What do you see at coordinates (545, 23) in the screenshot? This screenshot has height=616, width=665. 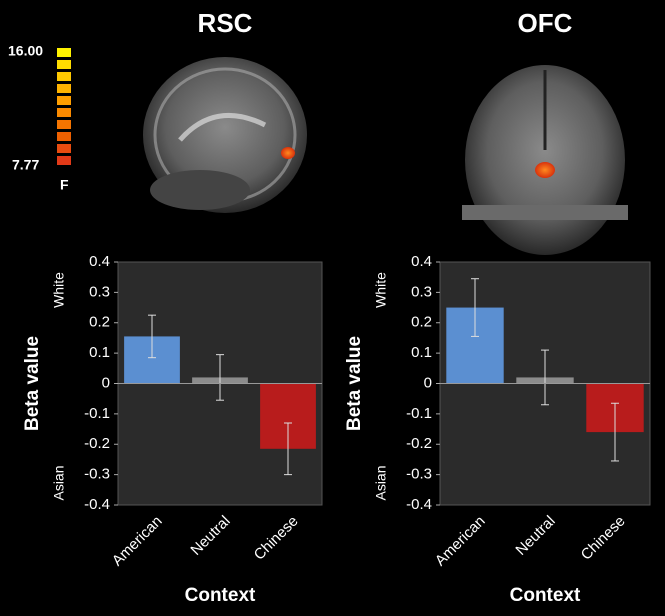 I see `chart-title: OFC` at bounding box center [545, 23].